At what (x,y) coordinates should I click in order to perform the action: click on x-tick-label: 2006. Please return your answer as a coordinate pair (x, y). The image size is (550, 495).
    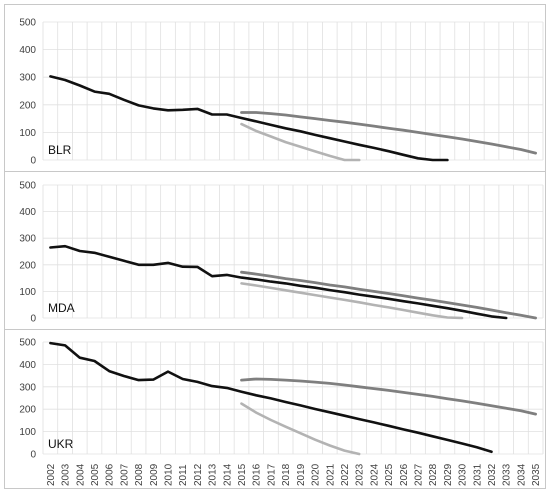
    Looking at the image, I should click on (110, 474).